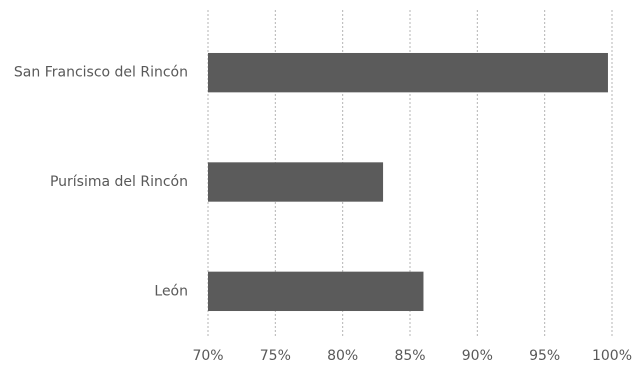 The height and width of the screenshot is (369, 640). Describe the element at coordinates (207, 356) in the screenshot. I see `x-tick-label: 70%` at that location.